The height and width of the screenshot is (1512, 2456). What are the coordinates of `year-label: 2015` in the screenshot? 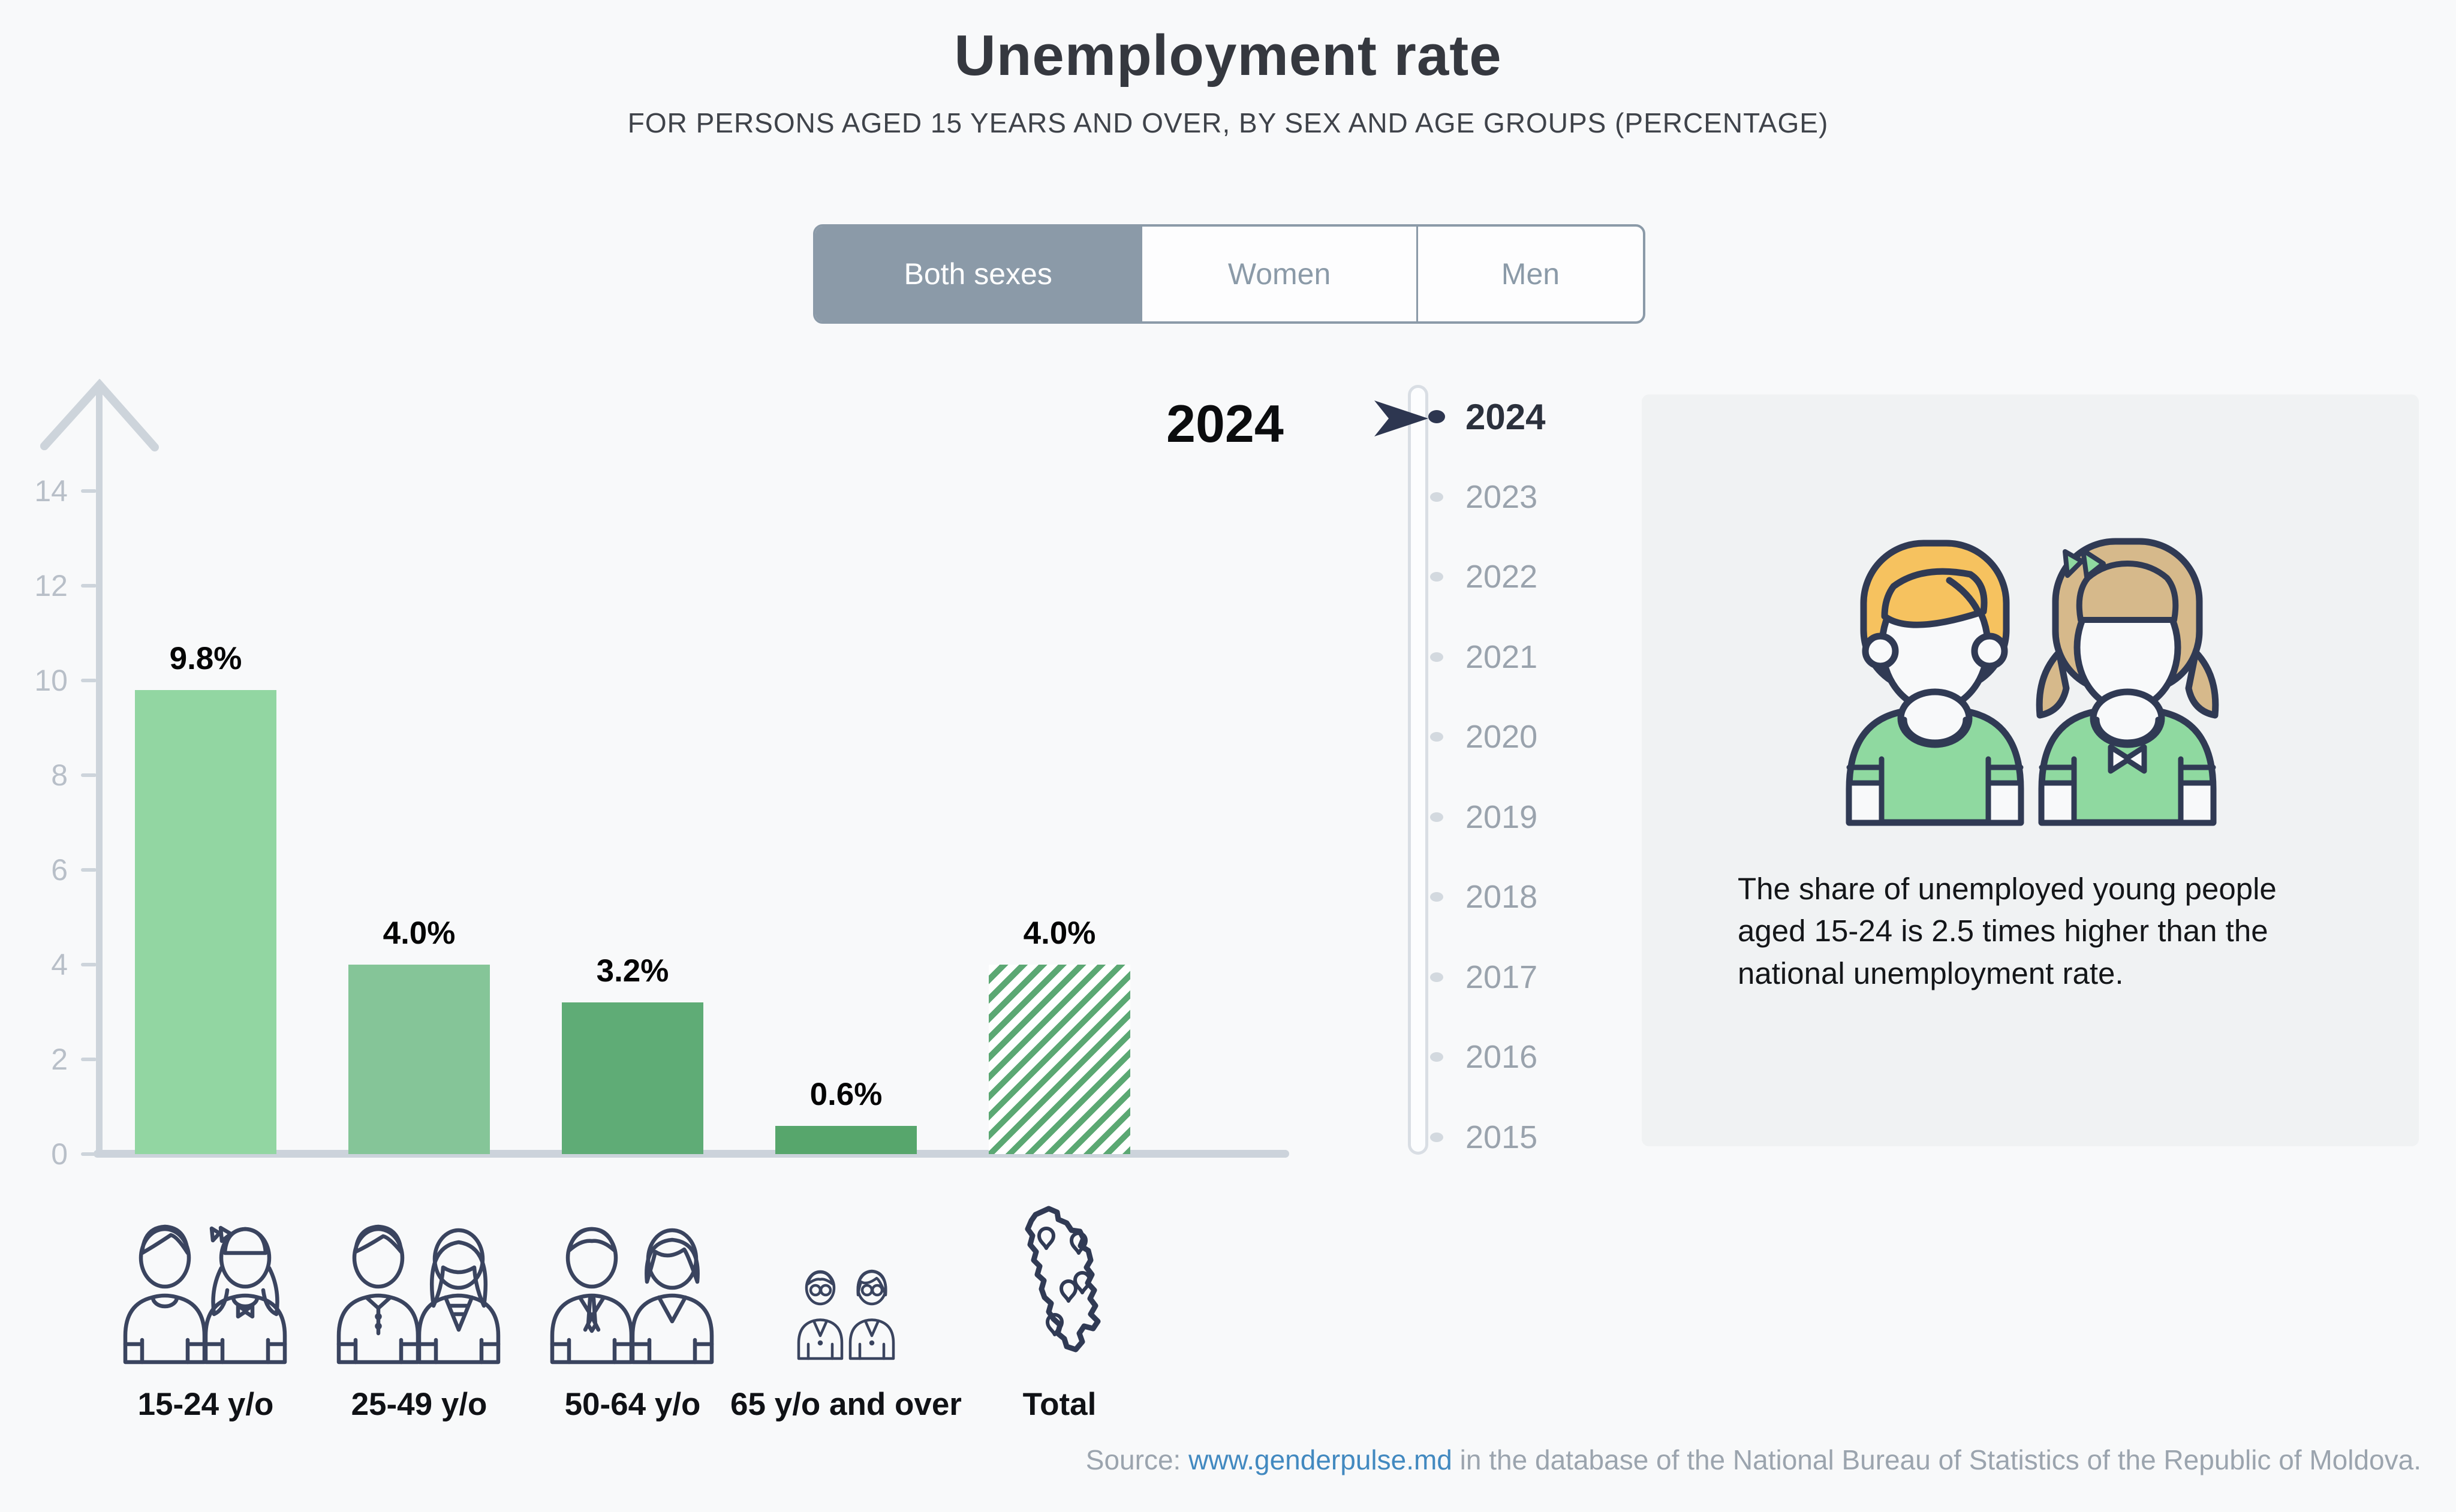 It's located at (1501, 1137).